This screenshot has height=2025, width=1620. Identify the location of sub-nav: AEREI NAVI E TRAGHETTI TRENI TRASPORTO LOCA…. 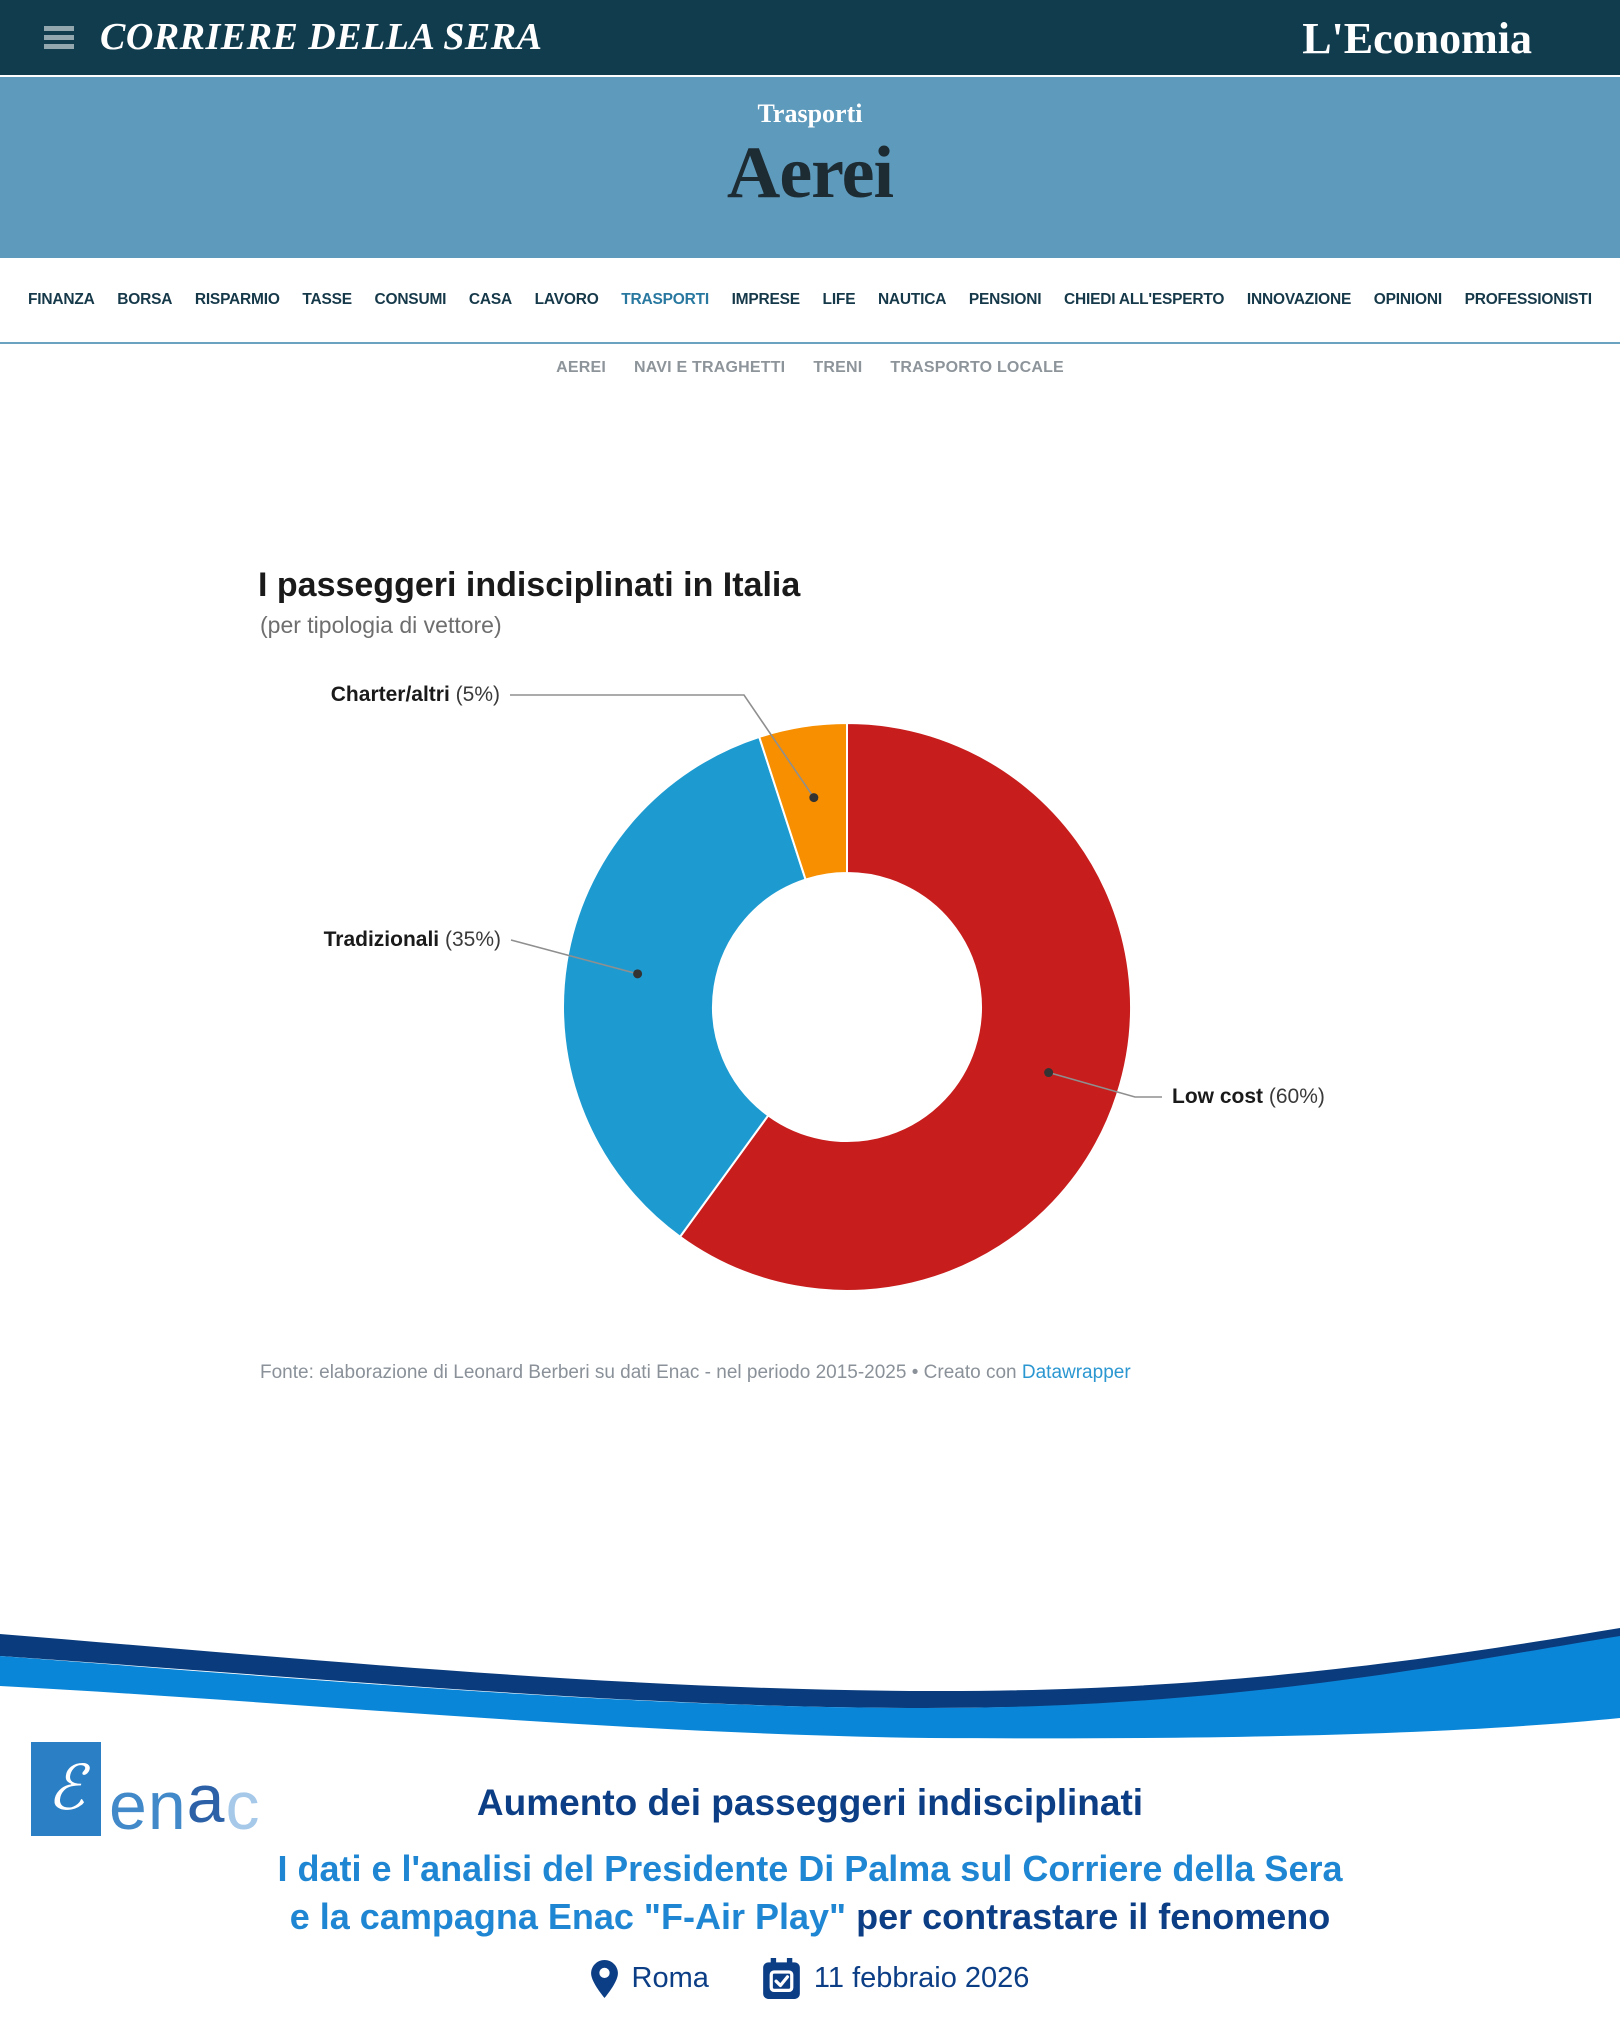
(810, 368).